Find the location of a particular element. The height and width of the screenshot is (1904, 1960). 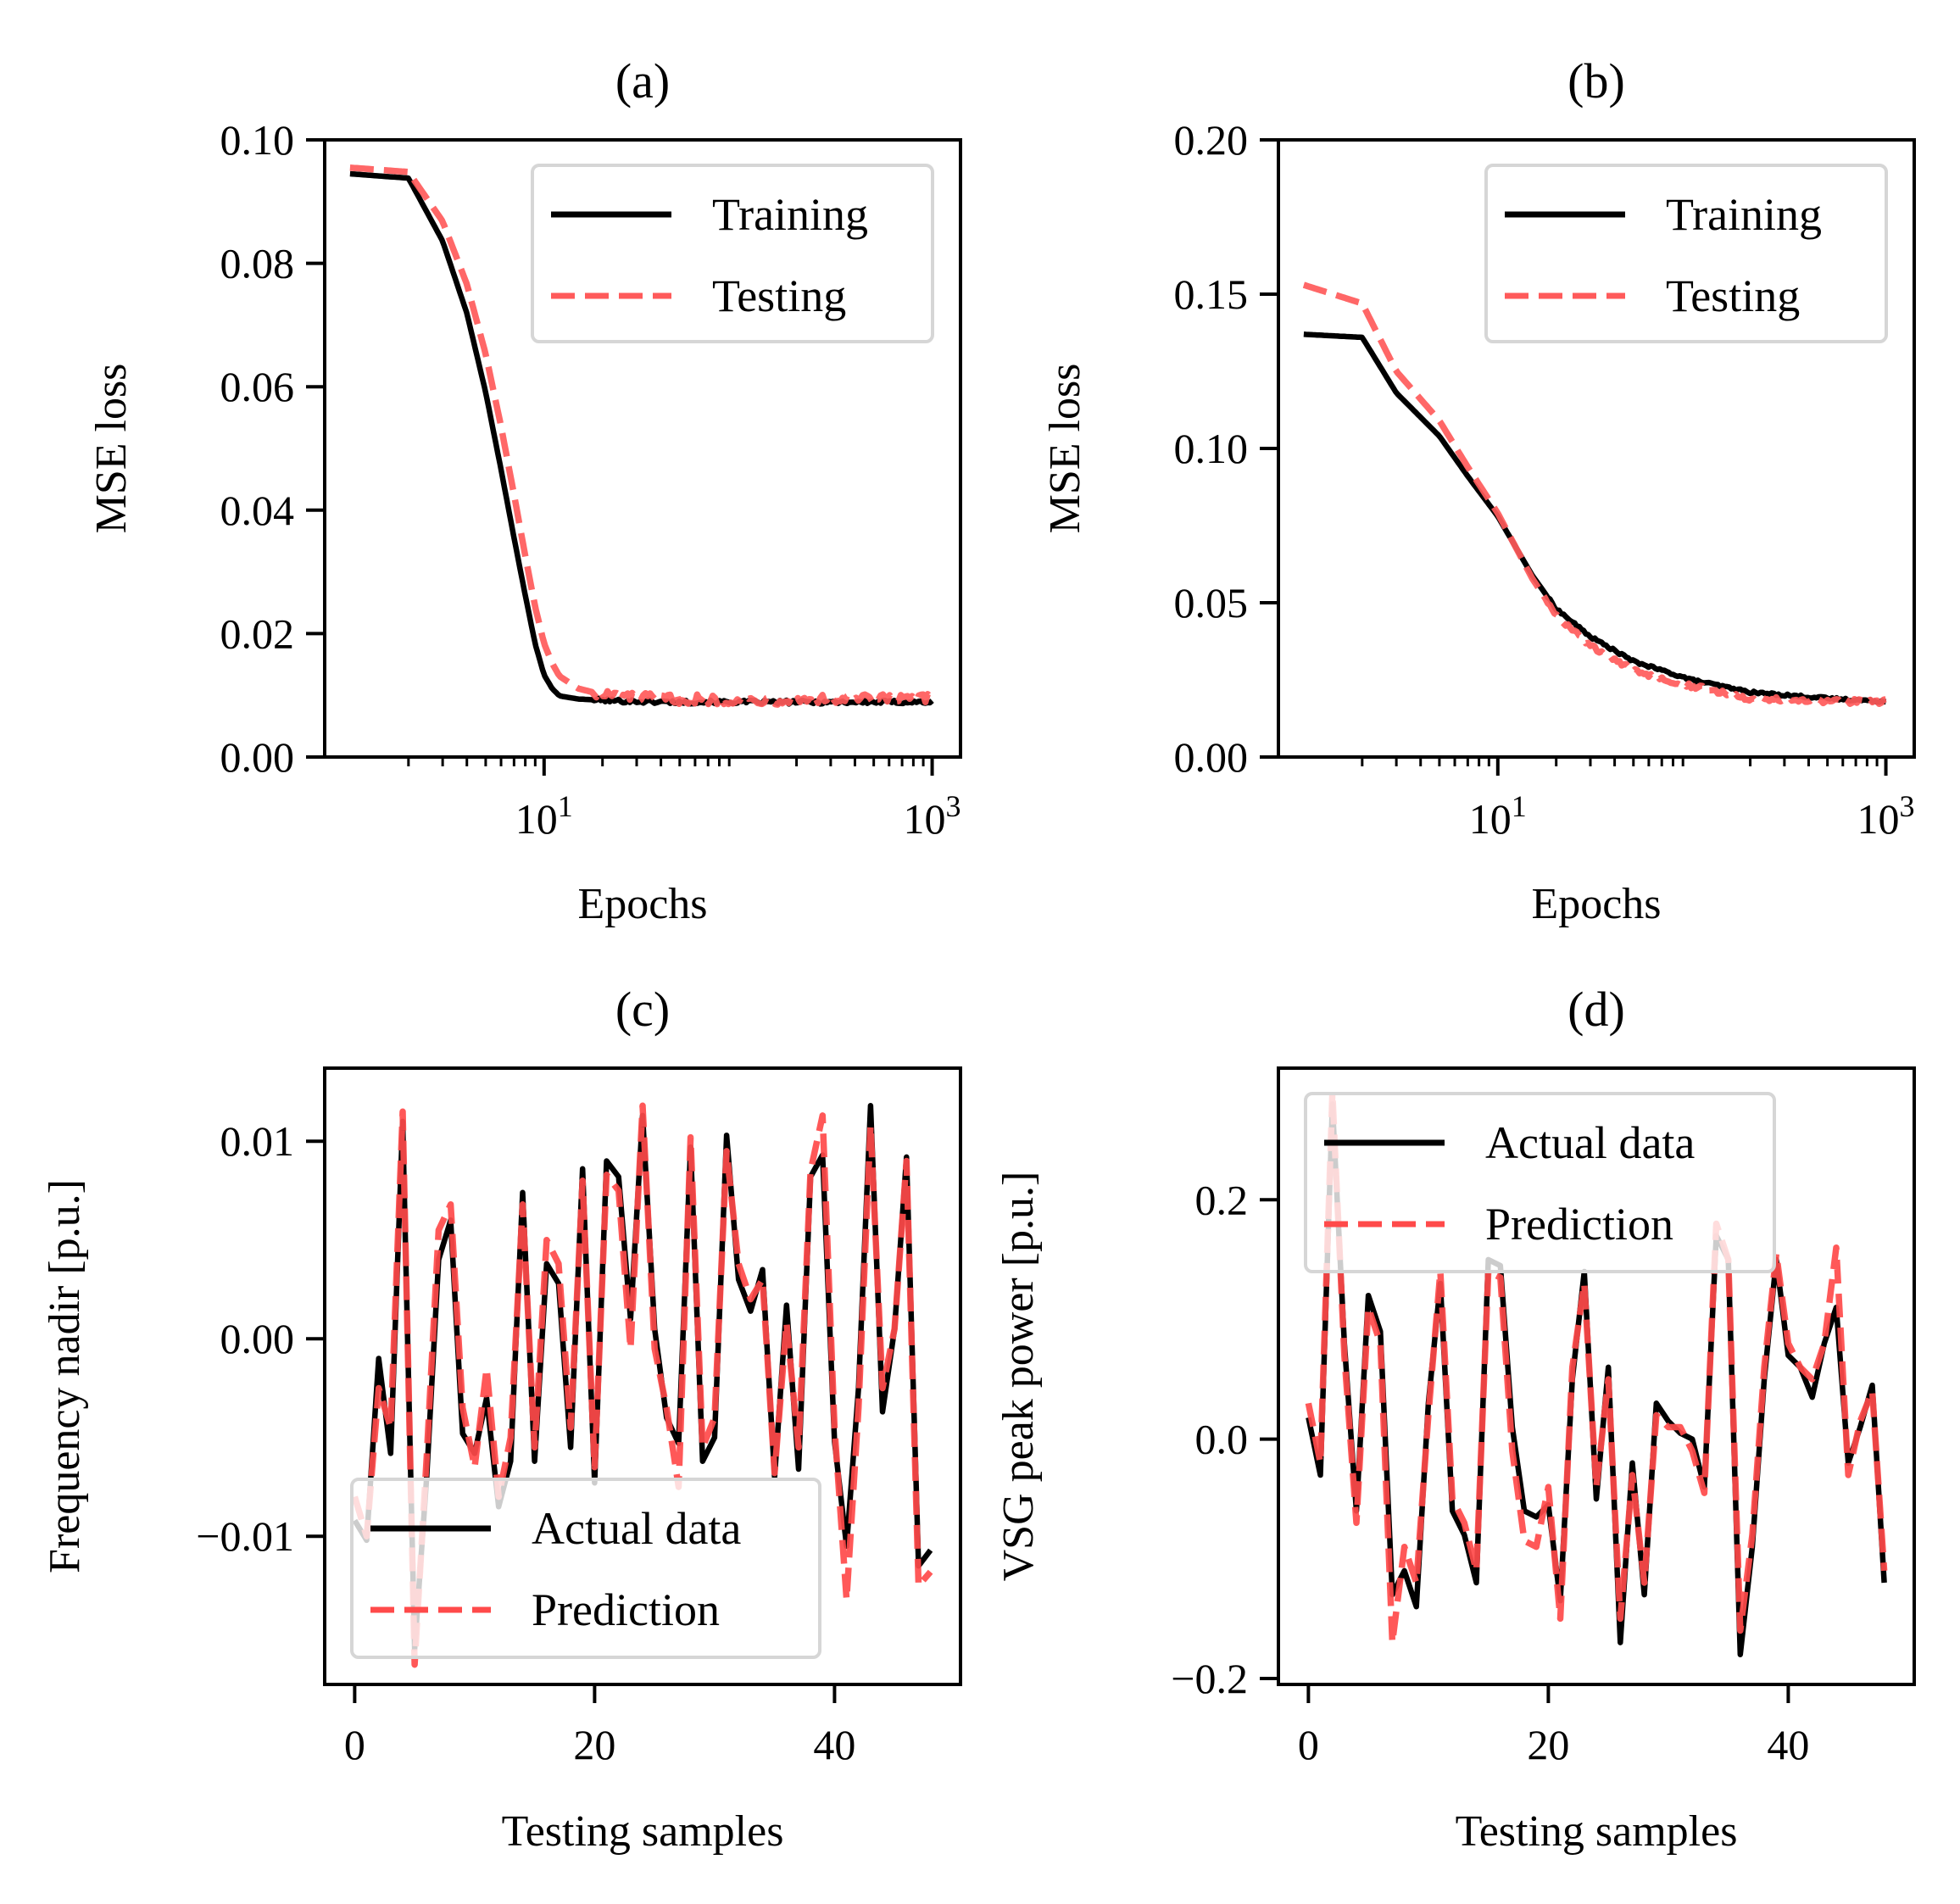

y-tick-label: 0.06 is located at coordinates (257, 386).